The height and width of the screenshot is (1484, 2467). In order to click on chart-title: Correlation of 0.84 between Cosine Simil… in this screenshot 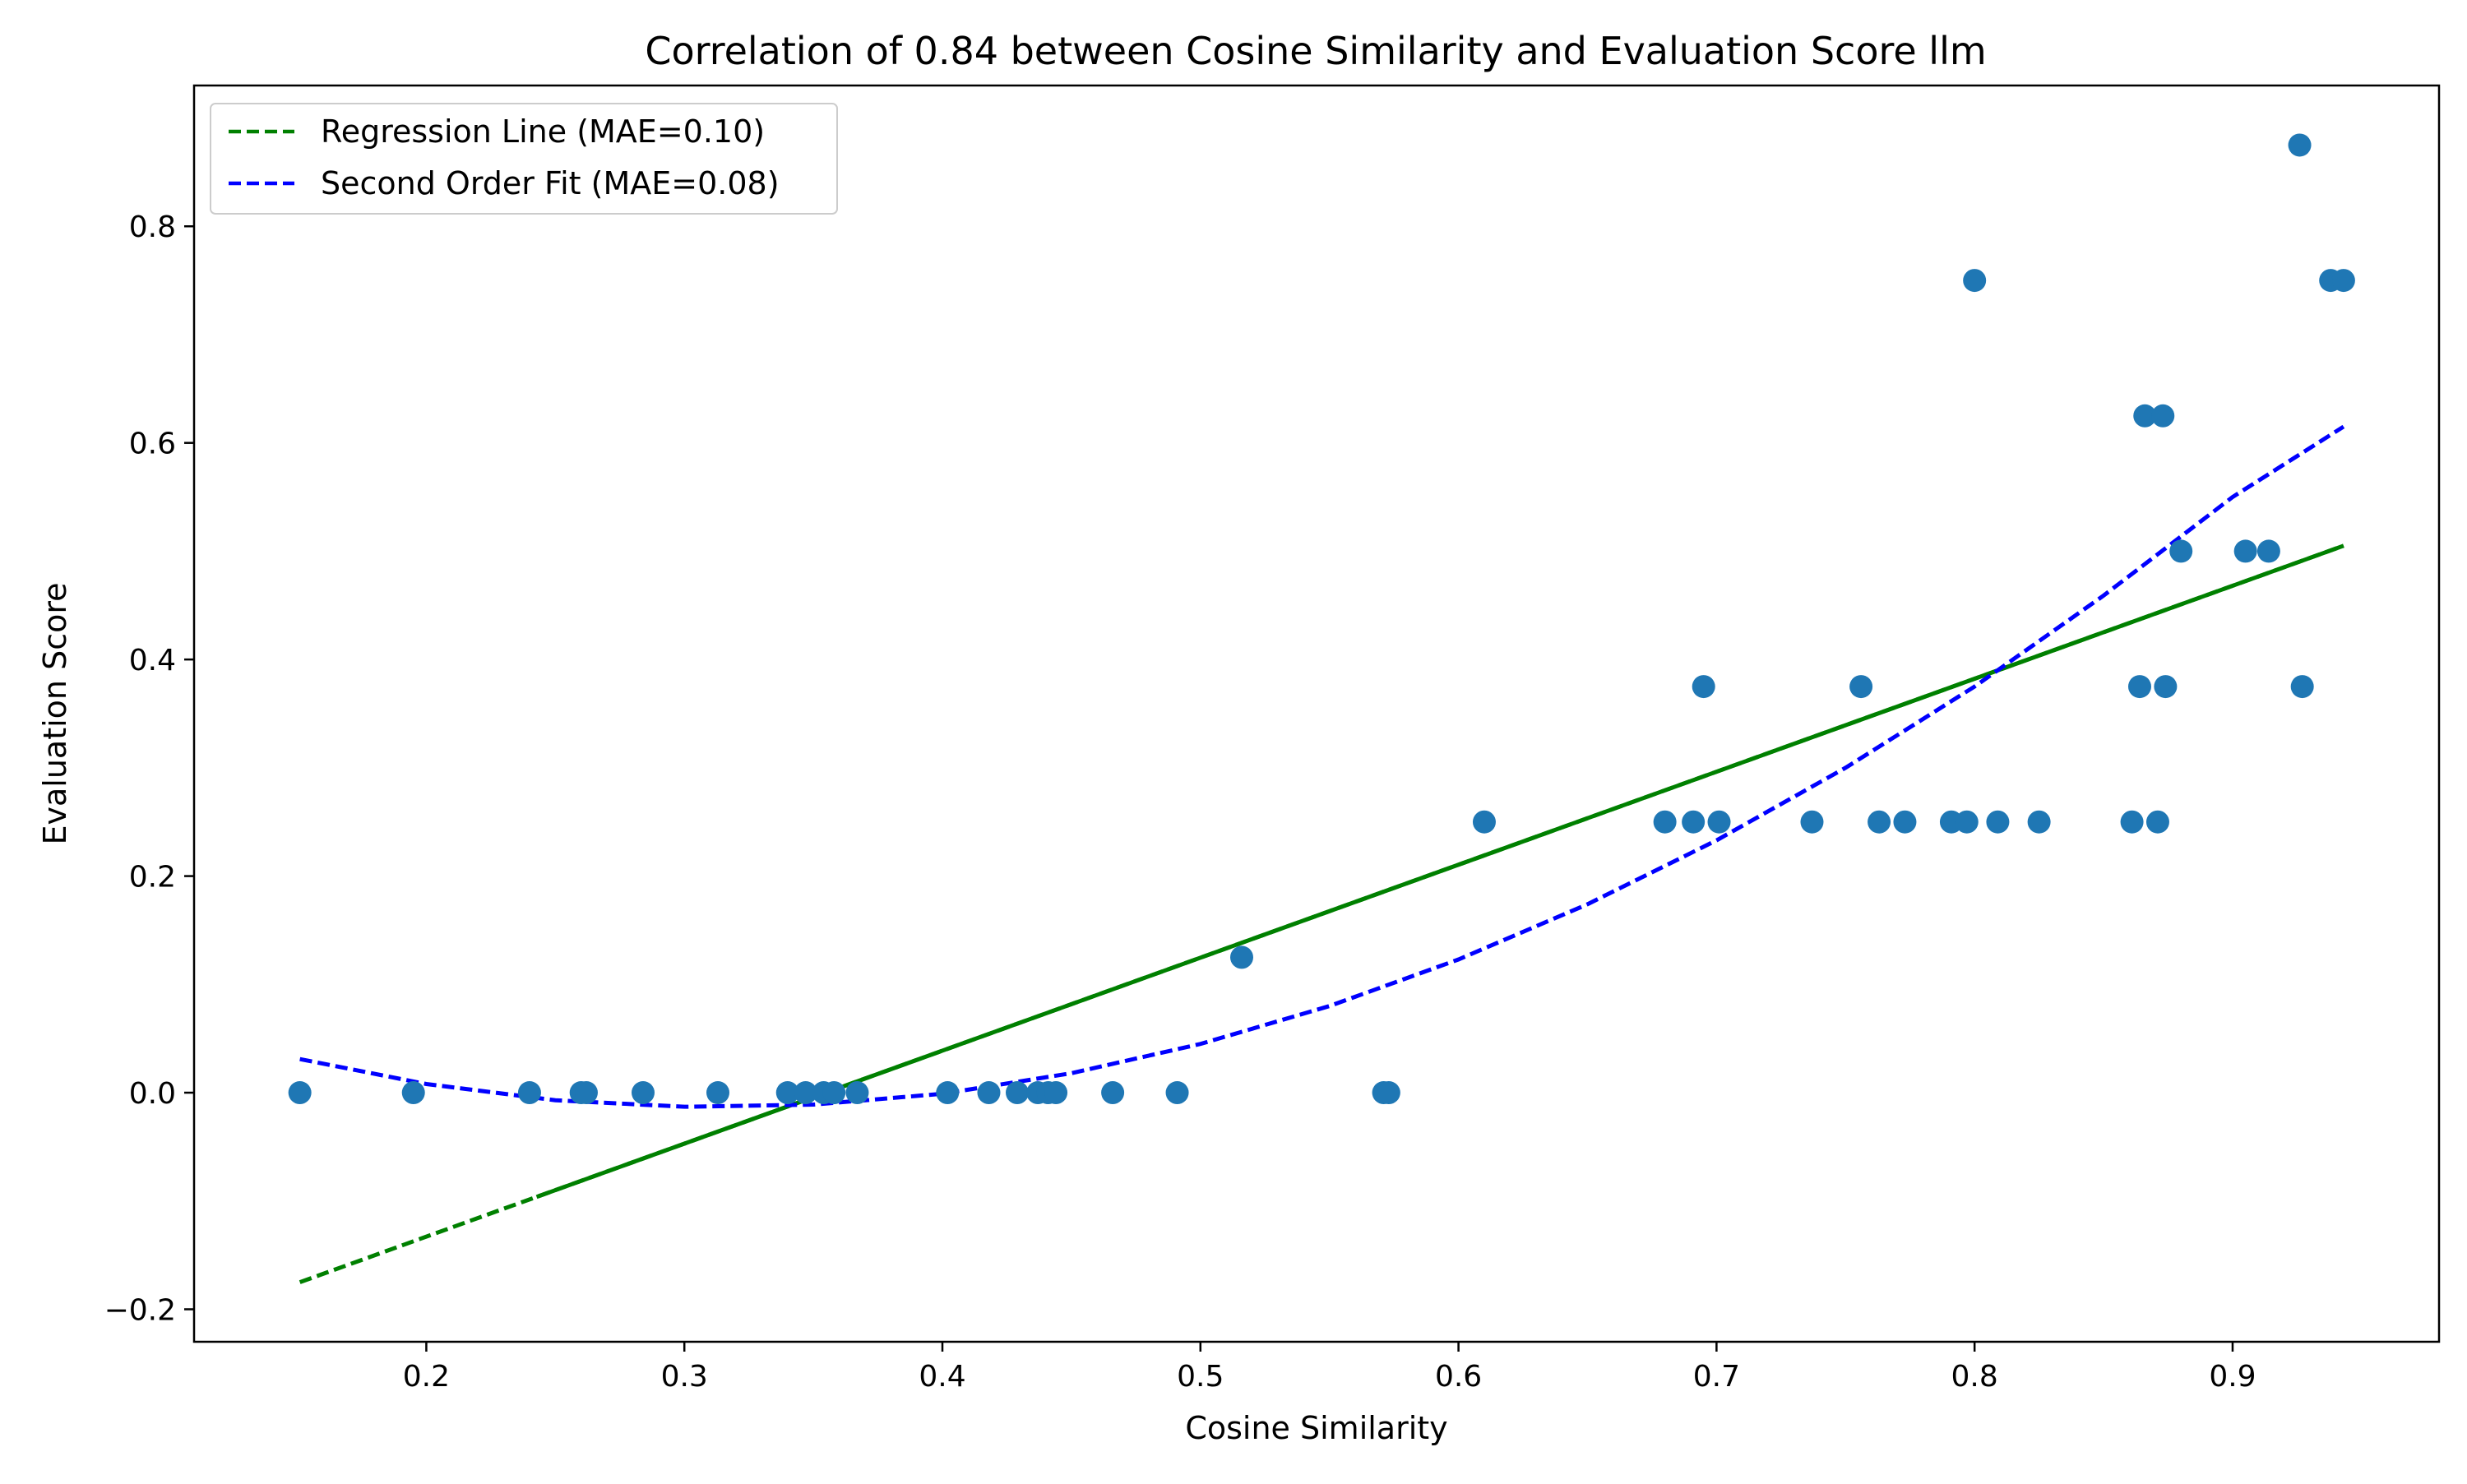, I will do `click(1315, 51)`.